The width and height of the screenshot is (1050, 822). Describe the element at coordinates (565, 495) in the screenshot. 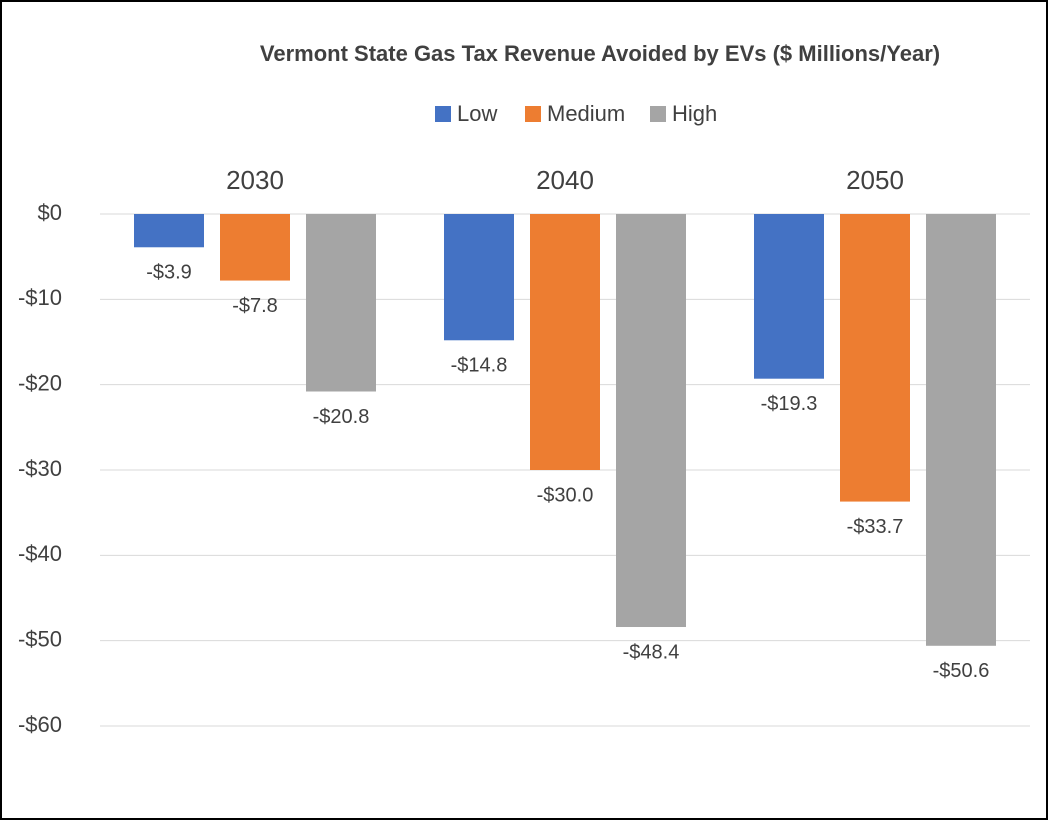

I see `value-label: -$30.0` at that location.